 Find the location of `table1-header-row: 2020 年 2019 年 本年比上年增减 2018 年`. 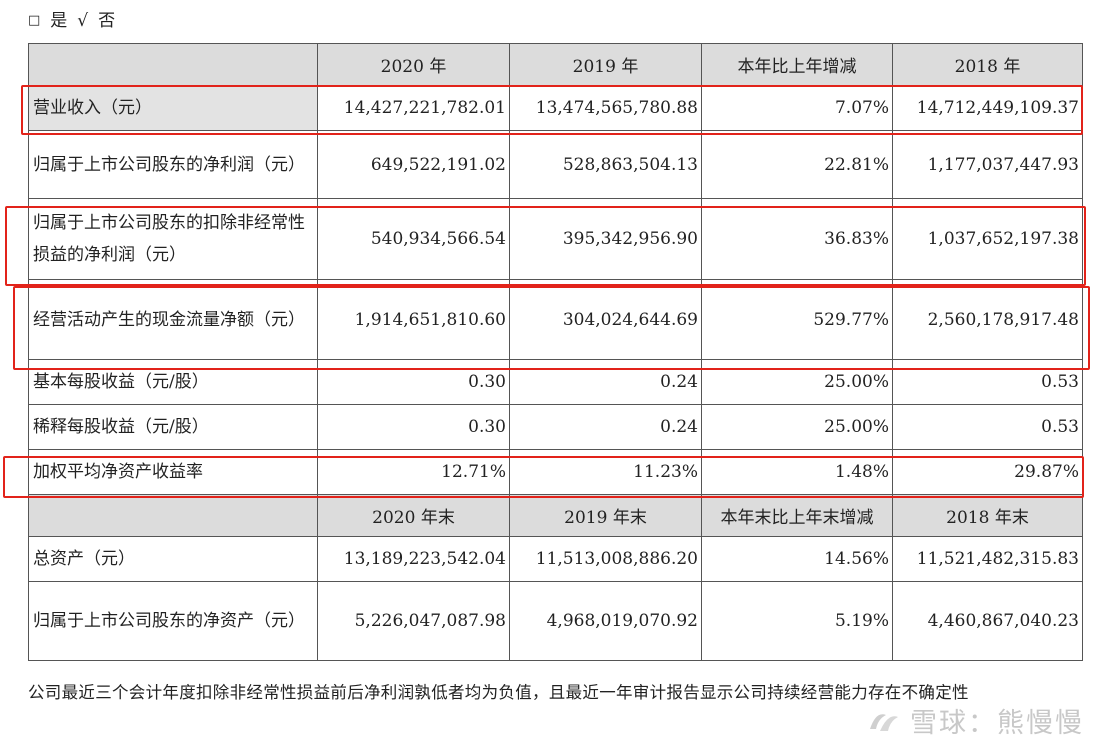

table1-header-row: 2020 年 2019 年 本年比上年增减 2018 年 is located at coordinates (555, 64).